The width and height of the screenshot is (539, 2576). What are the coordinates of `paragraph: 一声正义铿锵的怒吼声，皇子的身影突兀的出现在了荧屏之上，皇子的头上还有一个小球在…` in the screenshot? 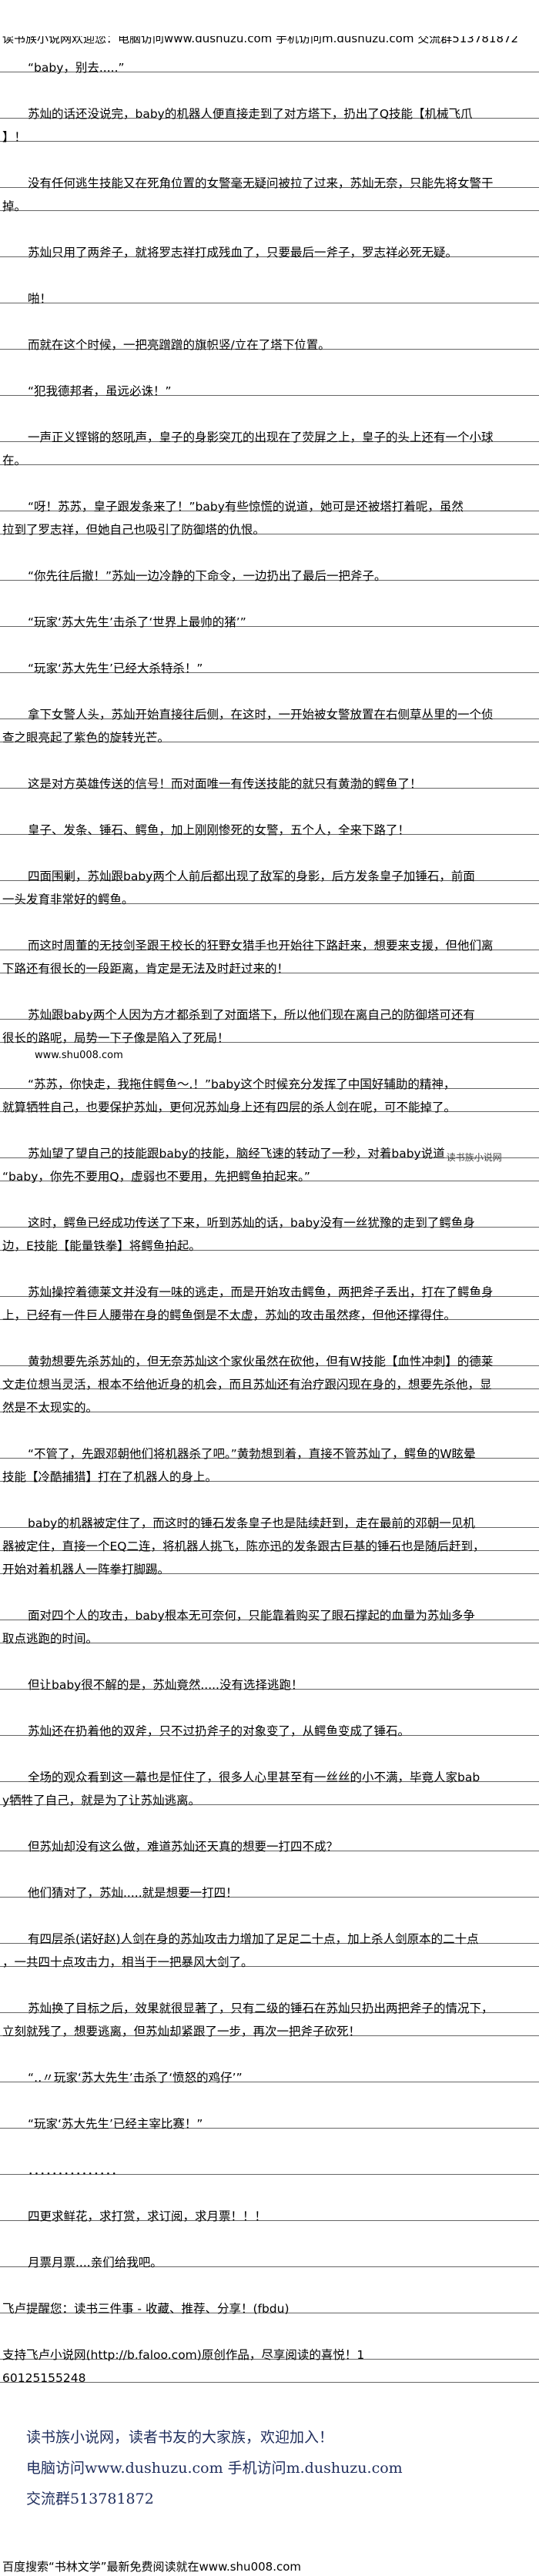 It's located at (269, 443).